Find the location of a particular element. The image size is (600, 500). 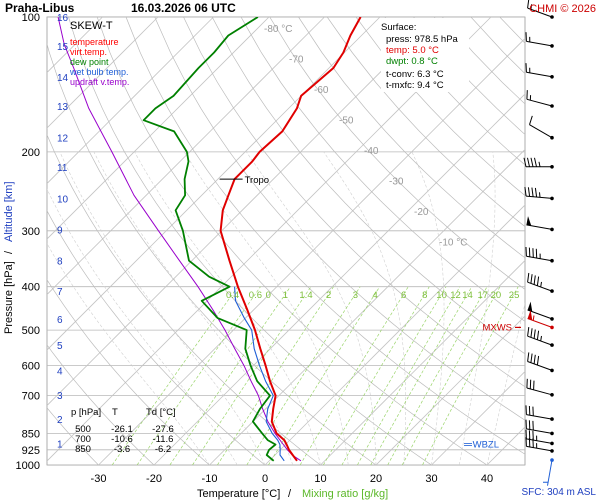

mixing-ratio-label: 10 is located at coordinates (441, 295).